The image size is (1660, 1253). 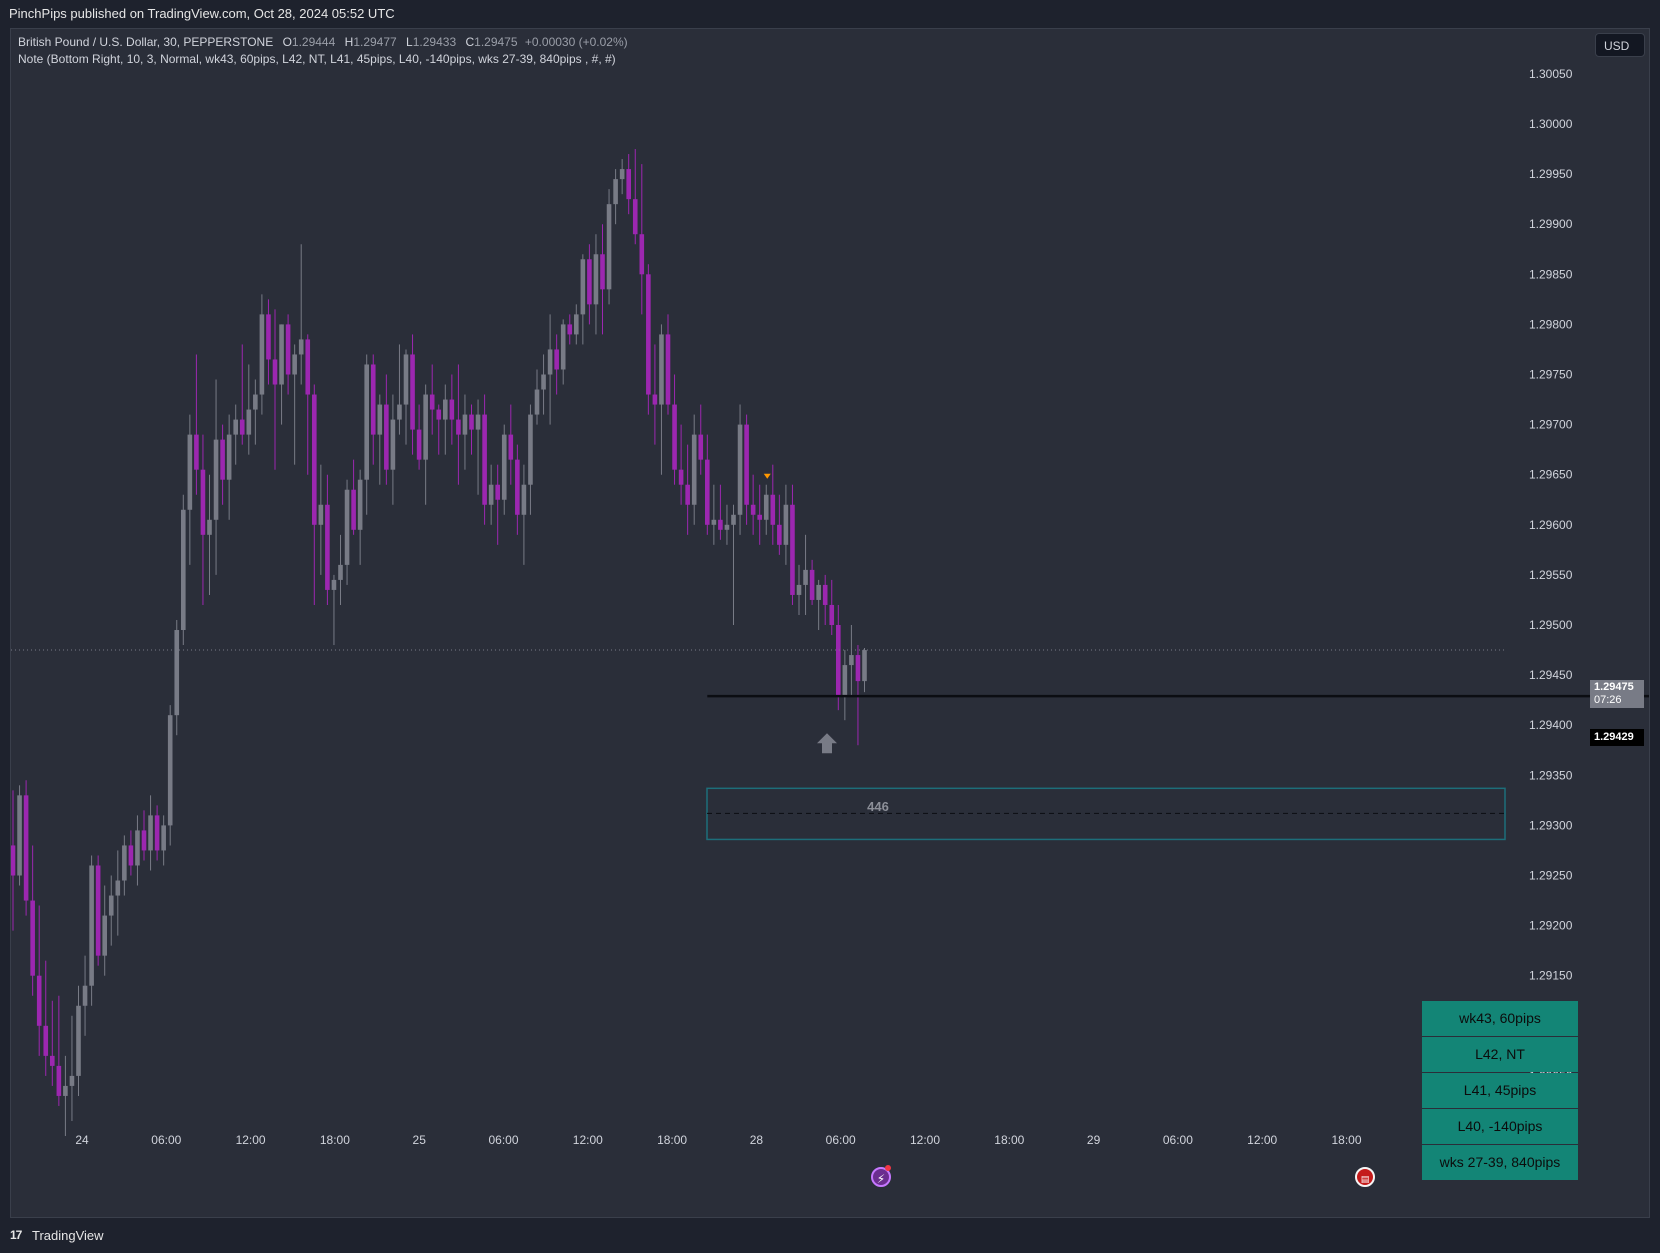 What do you see at coordinates (287, 42) in the screenshot?
I see `open-label: O` at bounding box center [287, 42].